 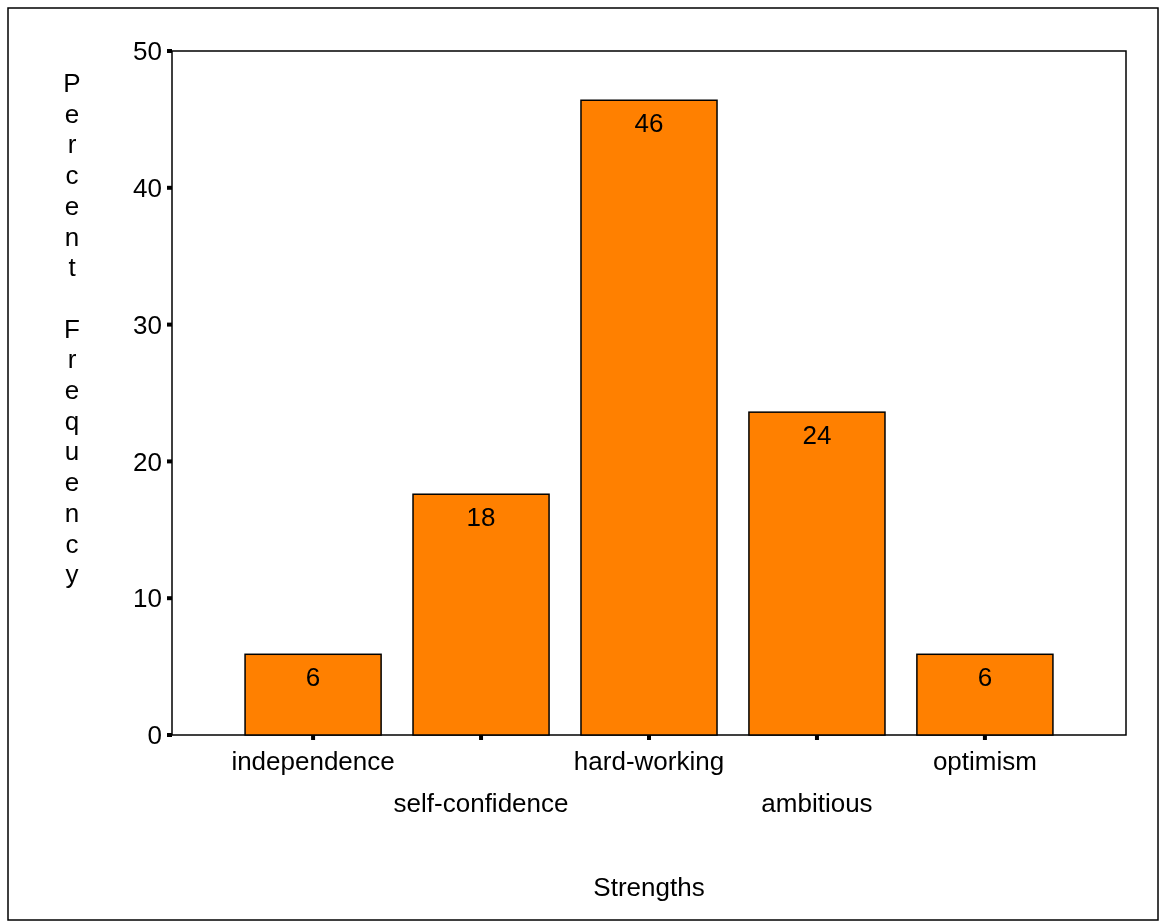 I want to click on data-label: 46, so click(x=649, y=123).